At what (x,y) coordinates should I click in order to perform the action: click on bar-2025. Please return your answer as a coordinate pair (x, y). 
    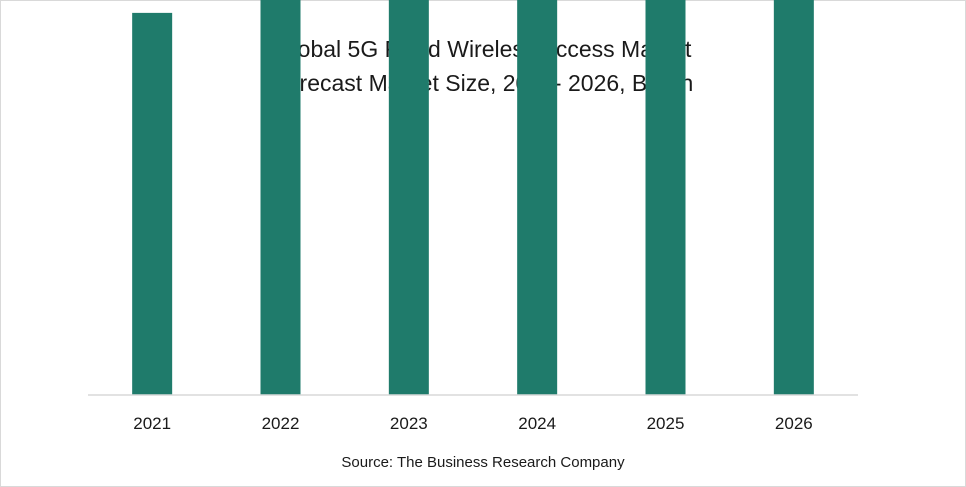
    Looking at the image, I should click on (665, 198).